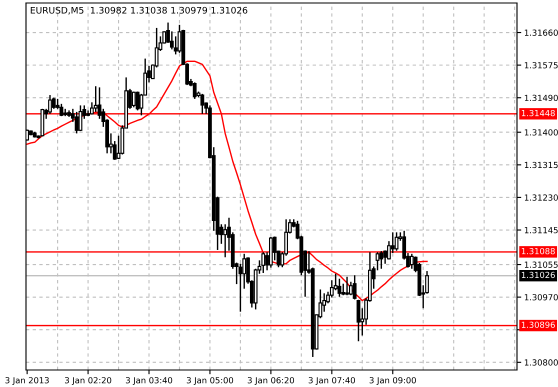 Image resolution: width=558 pixels, height=387 pixels. I want to click on y-tick-label: 1.30970, so click(541, 297).